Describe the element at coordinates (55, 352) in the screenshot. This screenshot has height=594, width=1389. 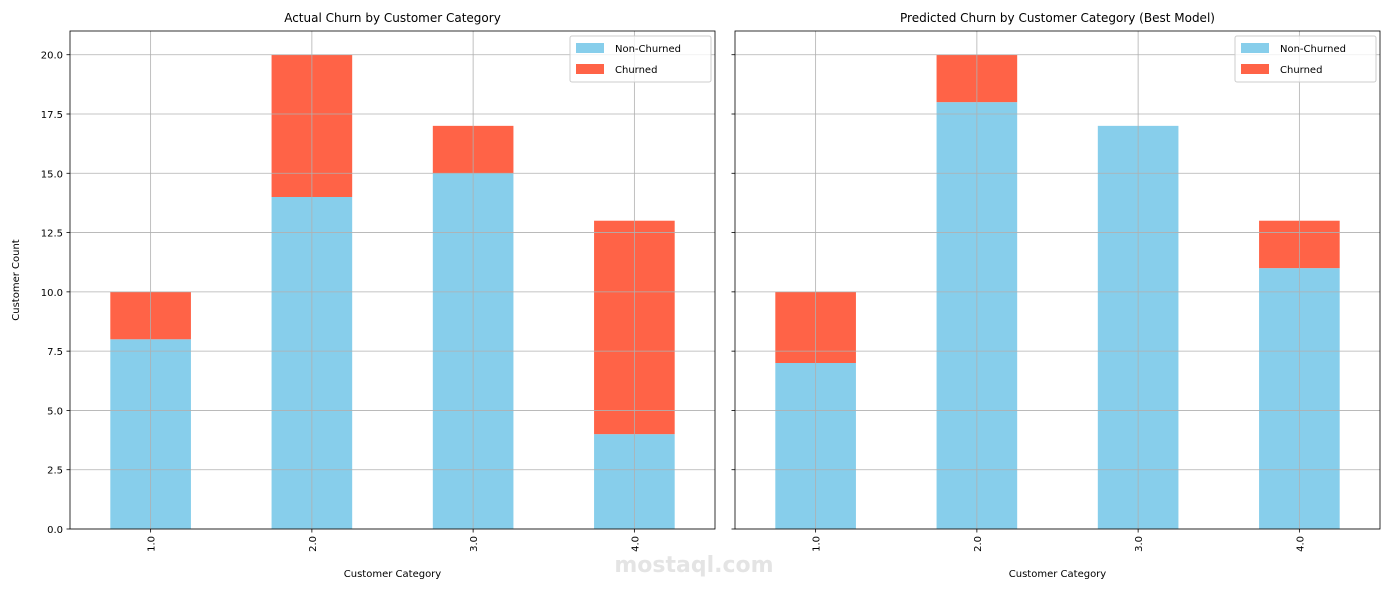
I see `y-tick-label: 7.5` at that location.